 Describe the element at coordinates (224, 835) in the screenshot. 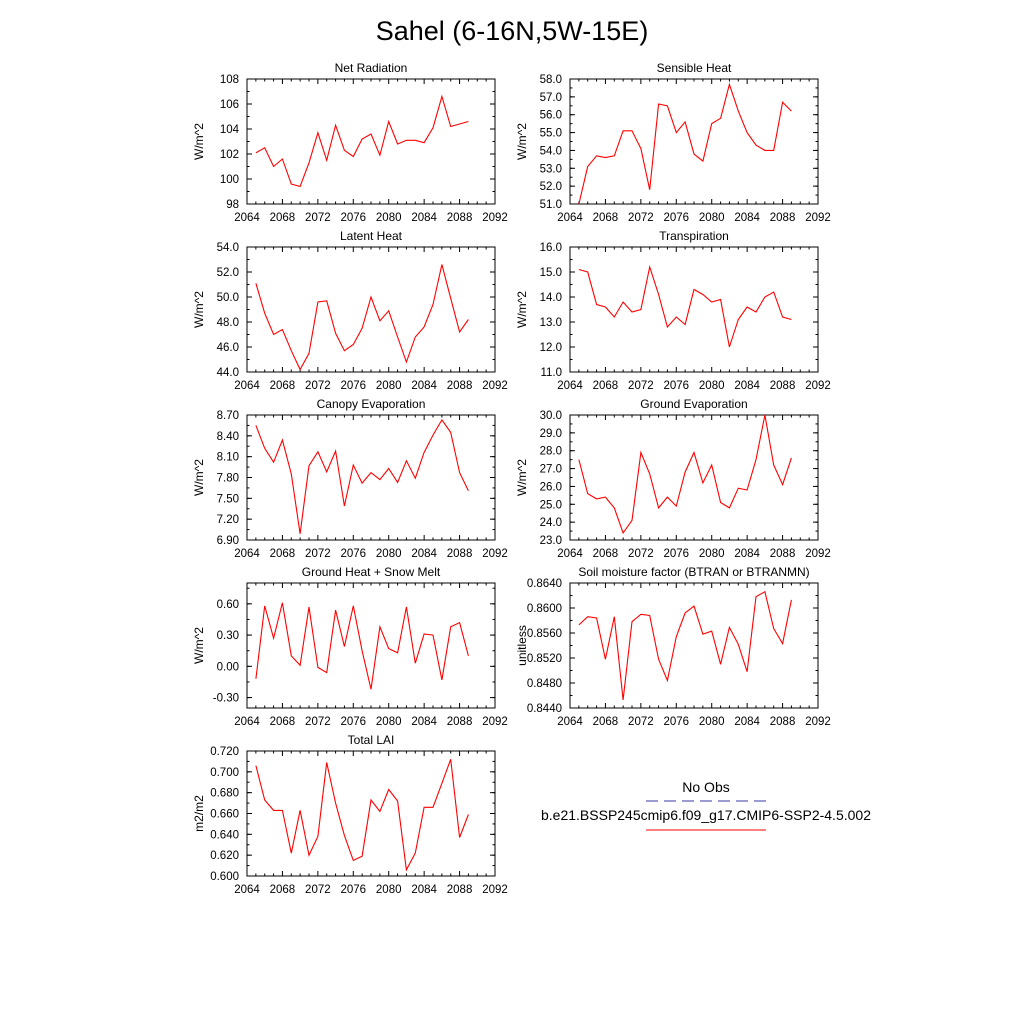

I see `y-tick-label: 0.640` at that location.